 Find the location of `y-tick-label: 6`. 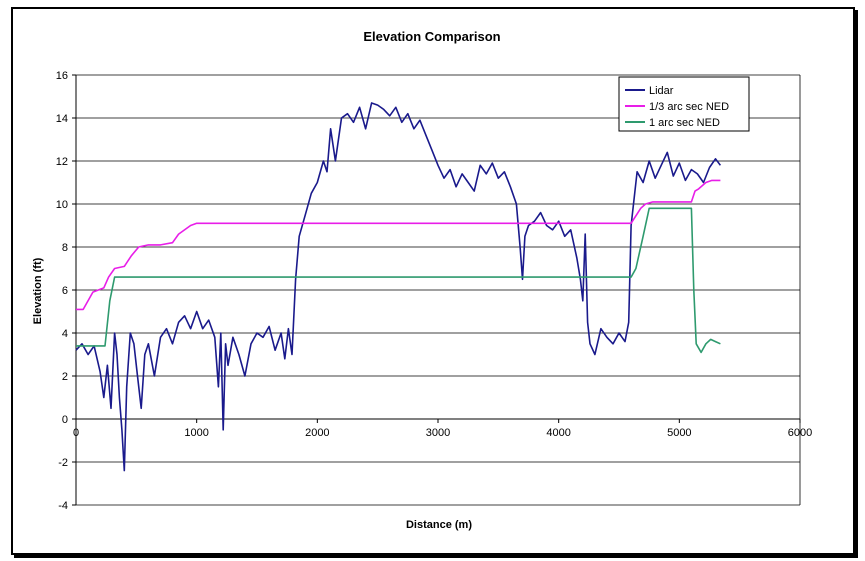

y-tick-label: 6 is located at coordinates (65, 291).